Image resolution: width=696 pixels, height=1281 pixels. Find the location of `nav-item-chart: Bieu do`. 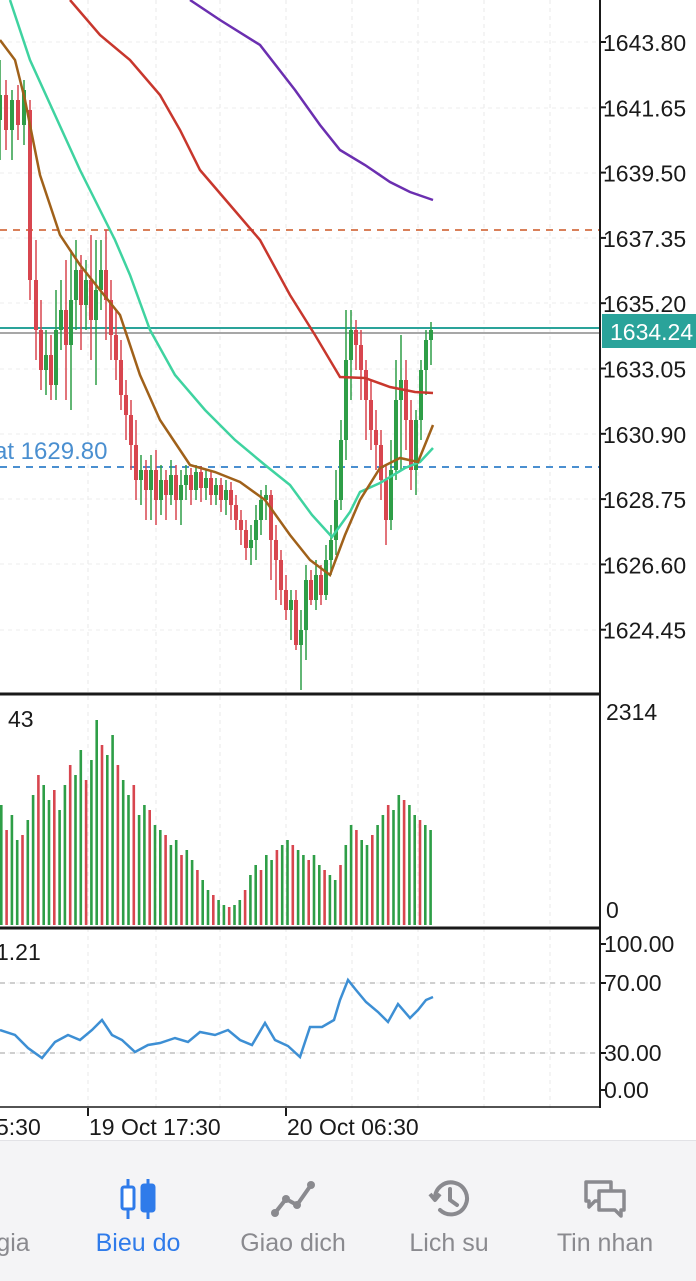

nav-item-chart: Bieu do is located at coordinates (138, 1211).